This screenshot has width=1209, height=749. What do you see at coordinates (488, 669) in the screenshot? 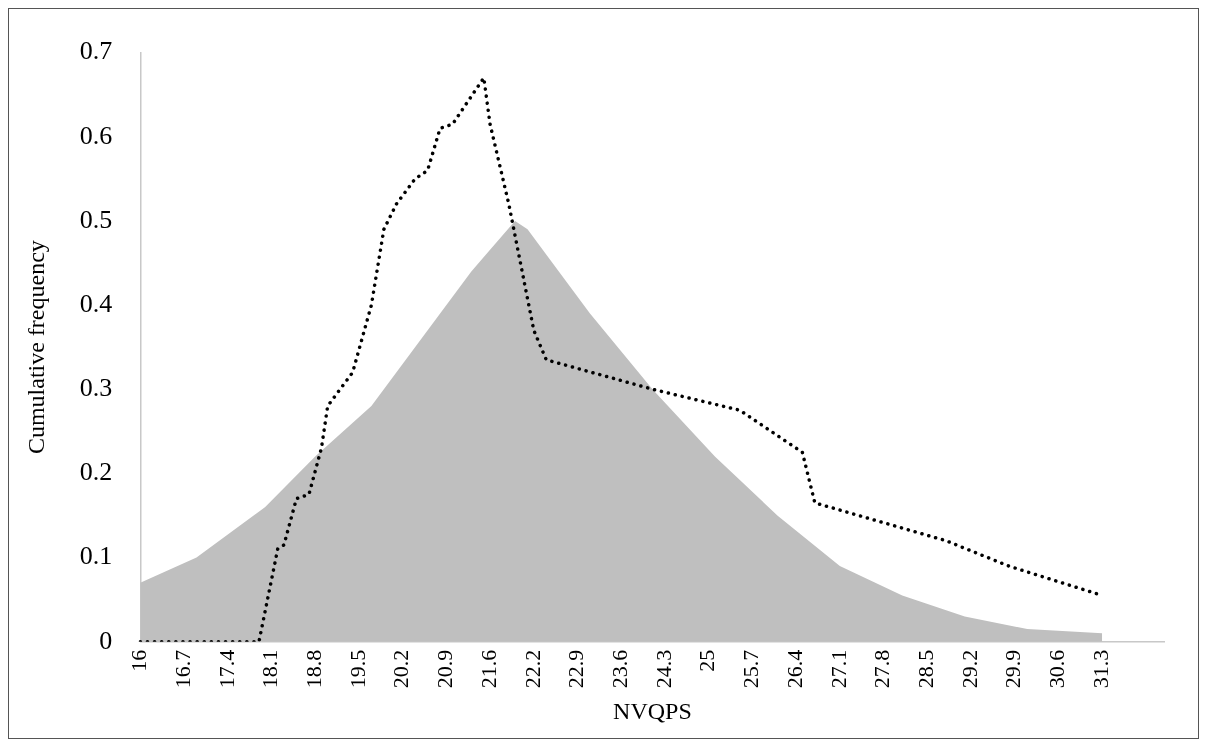
I see `x-tick-label: 21.6` at bounding box center [488, 669].